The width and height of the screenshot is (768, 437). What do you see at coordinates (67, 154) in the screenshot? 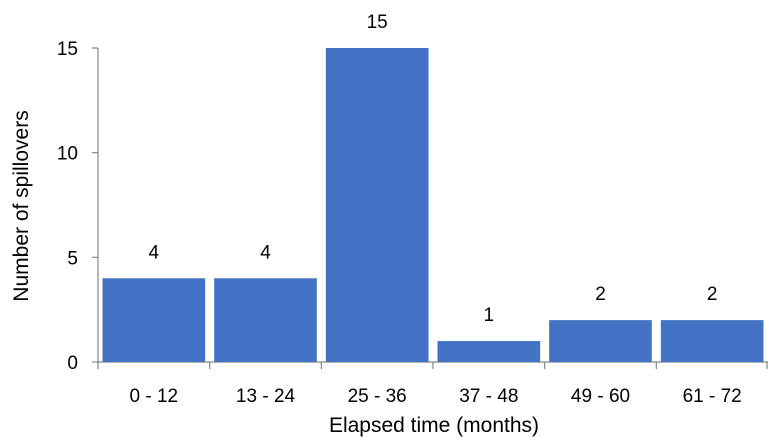
I see `y-tick-label: 10` at bounding box center [67, 154].